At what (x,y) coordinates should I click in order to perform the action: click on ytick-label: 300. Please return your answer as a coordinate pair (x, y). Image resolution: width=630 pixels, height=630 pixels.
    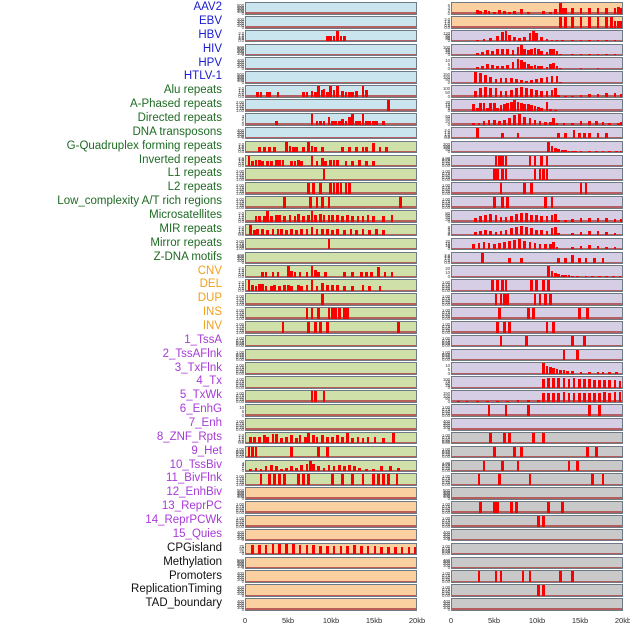
    Looking at the image, I should click on (446, 604).